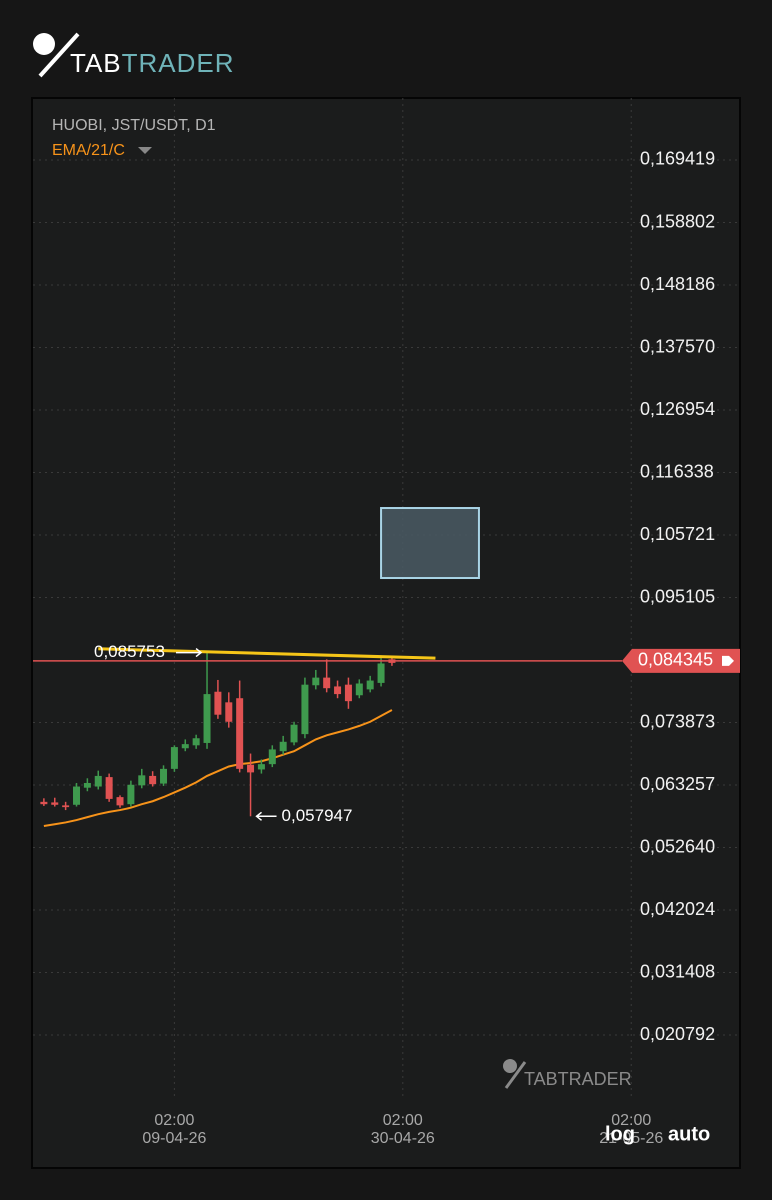 This screenshot has height=1200, width=772. What do you see at coordinates (59, 55) in the screenshot?
I see `logo-slash` at bounding box center [59, 55].